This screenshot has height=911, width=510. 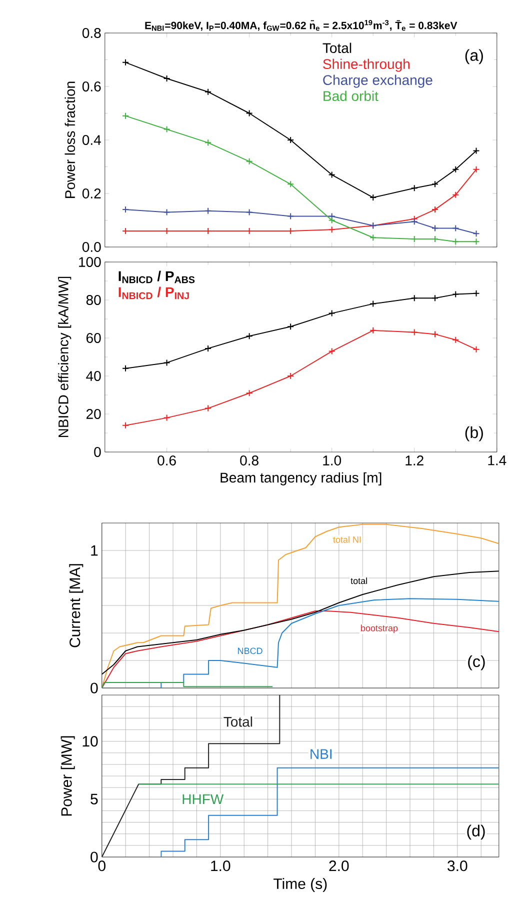 What do you see at coordinates (91, 193) in the screenshot?
I see `y-tick-label: 0.2` at bounding box center [91, 193].